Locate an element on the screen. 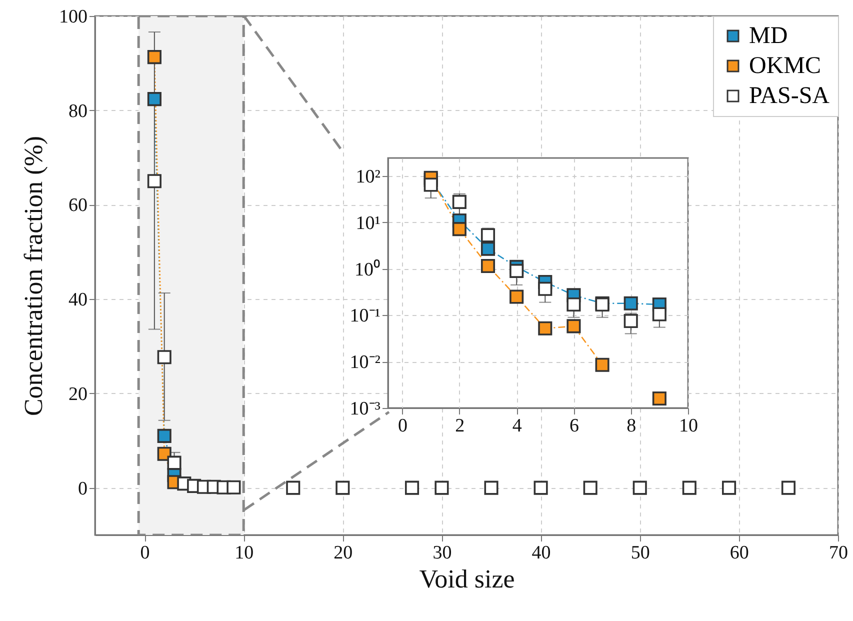 The image size is (853, 621). legend-label: PAS-SA is located at coordinates (789, 96).